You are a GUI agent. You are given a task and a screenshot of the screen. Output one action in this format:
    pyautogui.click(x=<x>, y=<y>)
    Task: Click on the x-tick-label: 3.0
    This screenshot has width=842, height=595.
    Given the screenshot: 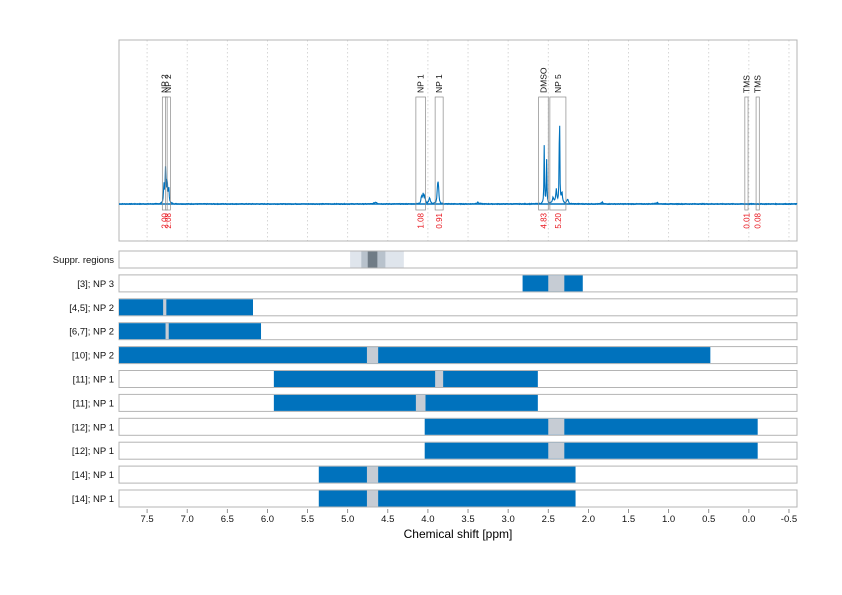 What is the action you would take?
    pyautogui.click(x=508, y=519)
    